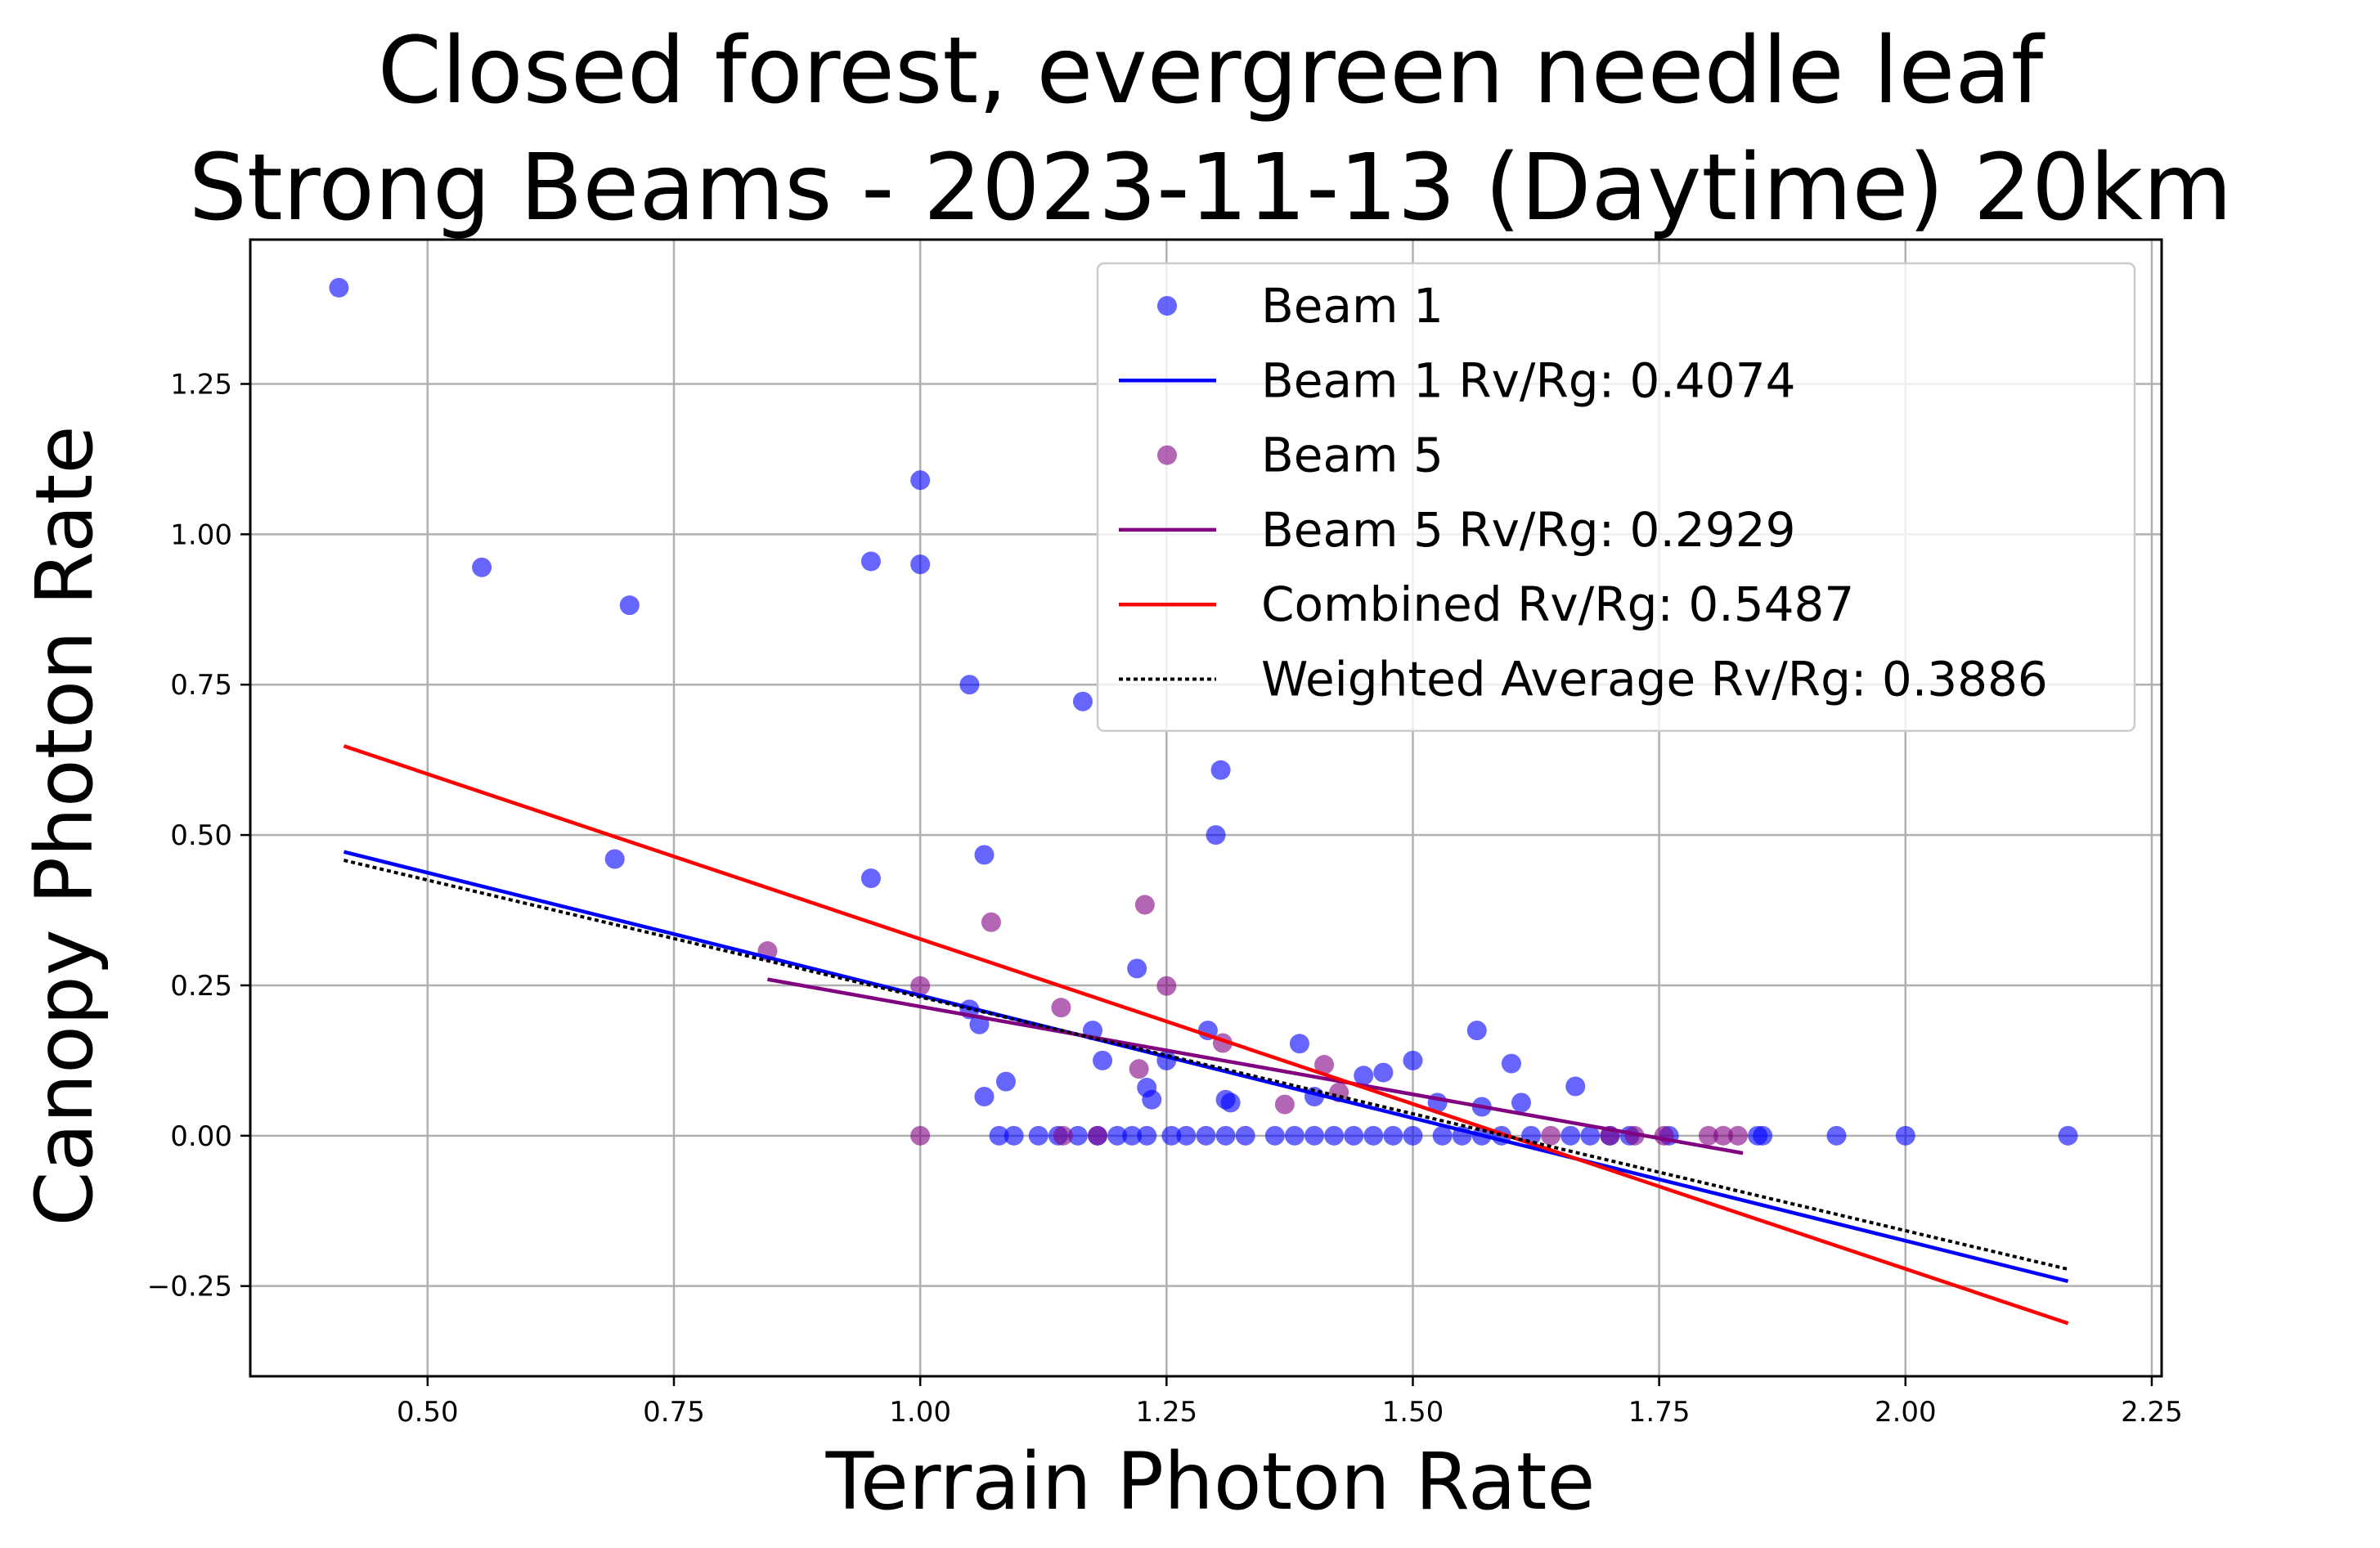 The width and height of the screenshot is (2380, 1548). I want to click on legend-box, so click(1616, 497).